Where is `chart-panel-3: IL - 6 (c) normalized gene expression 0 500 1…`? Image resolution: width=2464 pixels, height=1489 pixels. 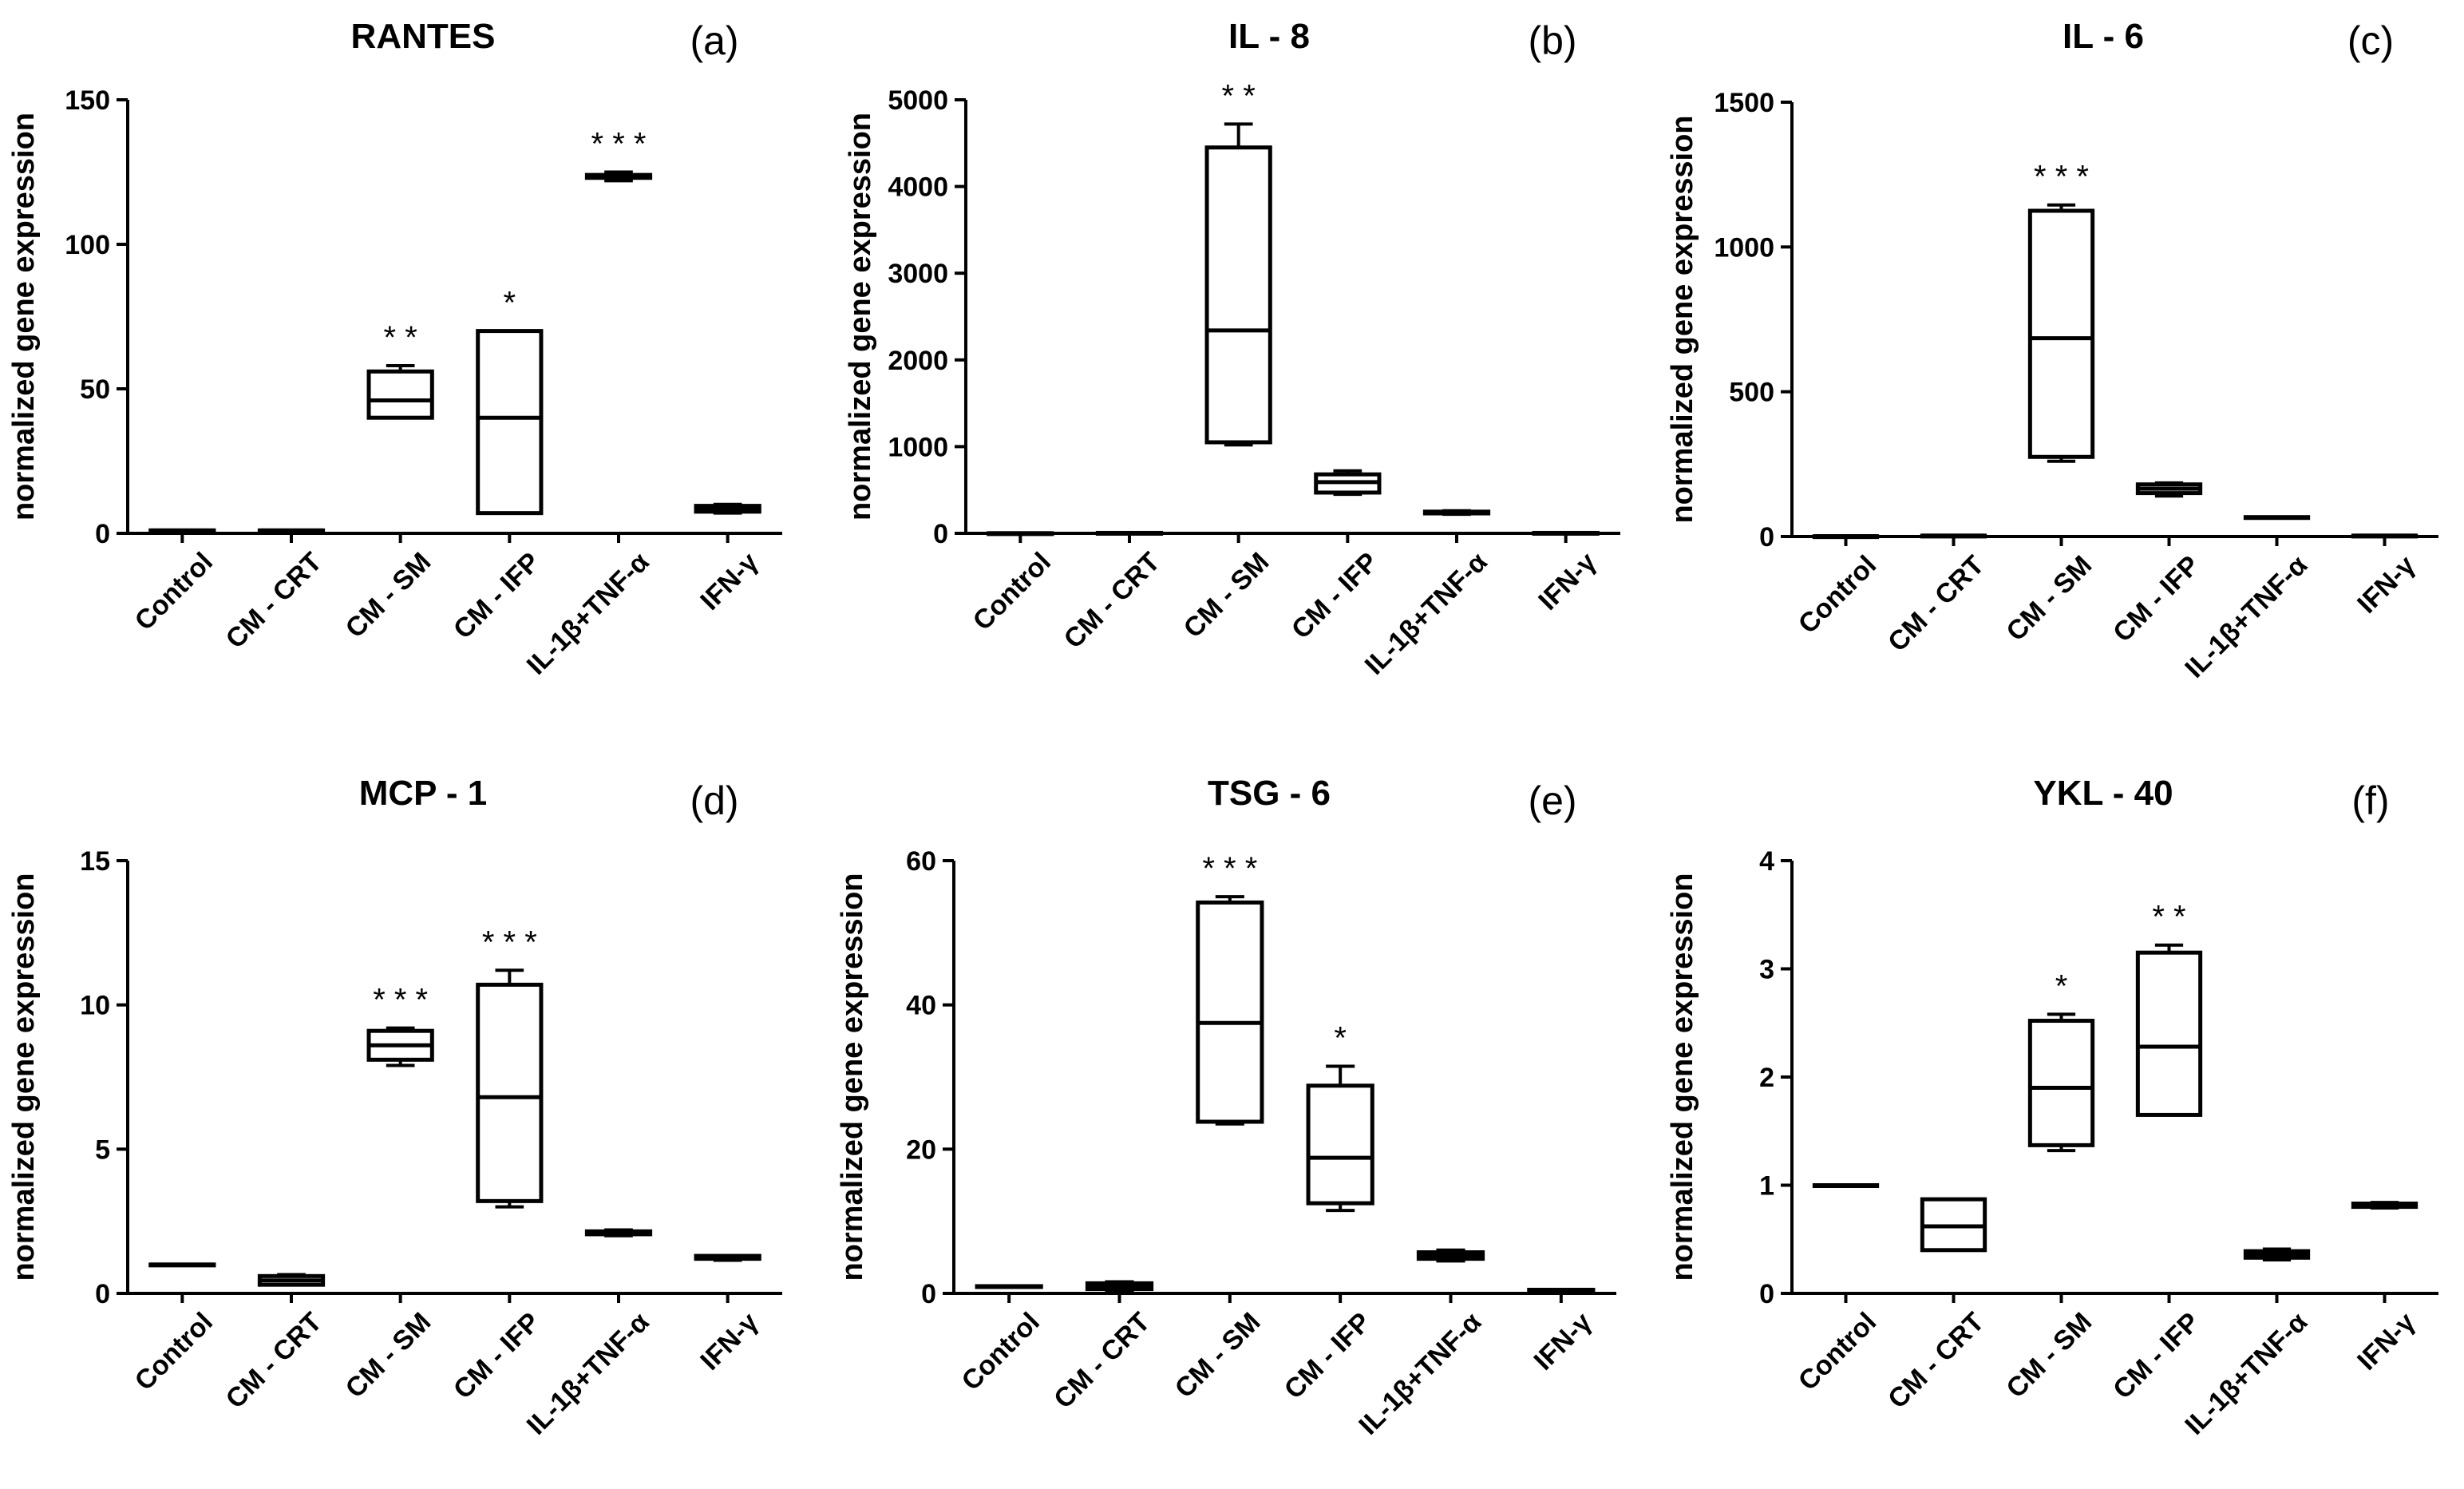 chart-panel-3: IL - 6 (c) normalized gene expression 0 500 1… is located at coordinates (2052, 350).